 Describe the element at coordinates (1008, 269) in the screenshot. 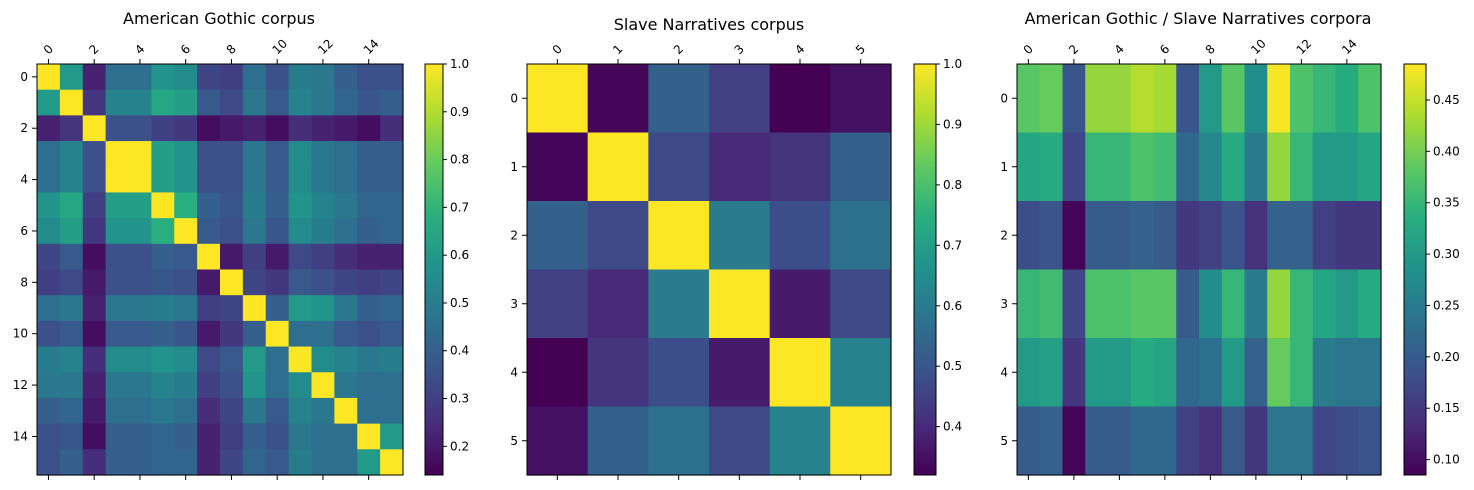

I see `y-axis-ticks: 0 1 2 3 4 5` at that location.